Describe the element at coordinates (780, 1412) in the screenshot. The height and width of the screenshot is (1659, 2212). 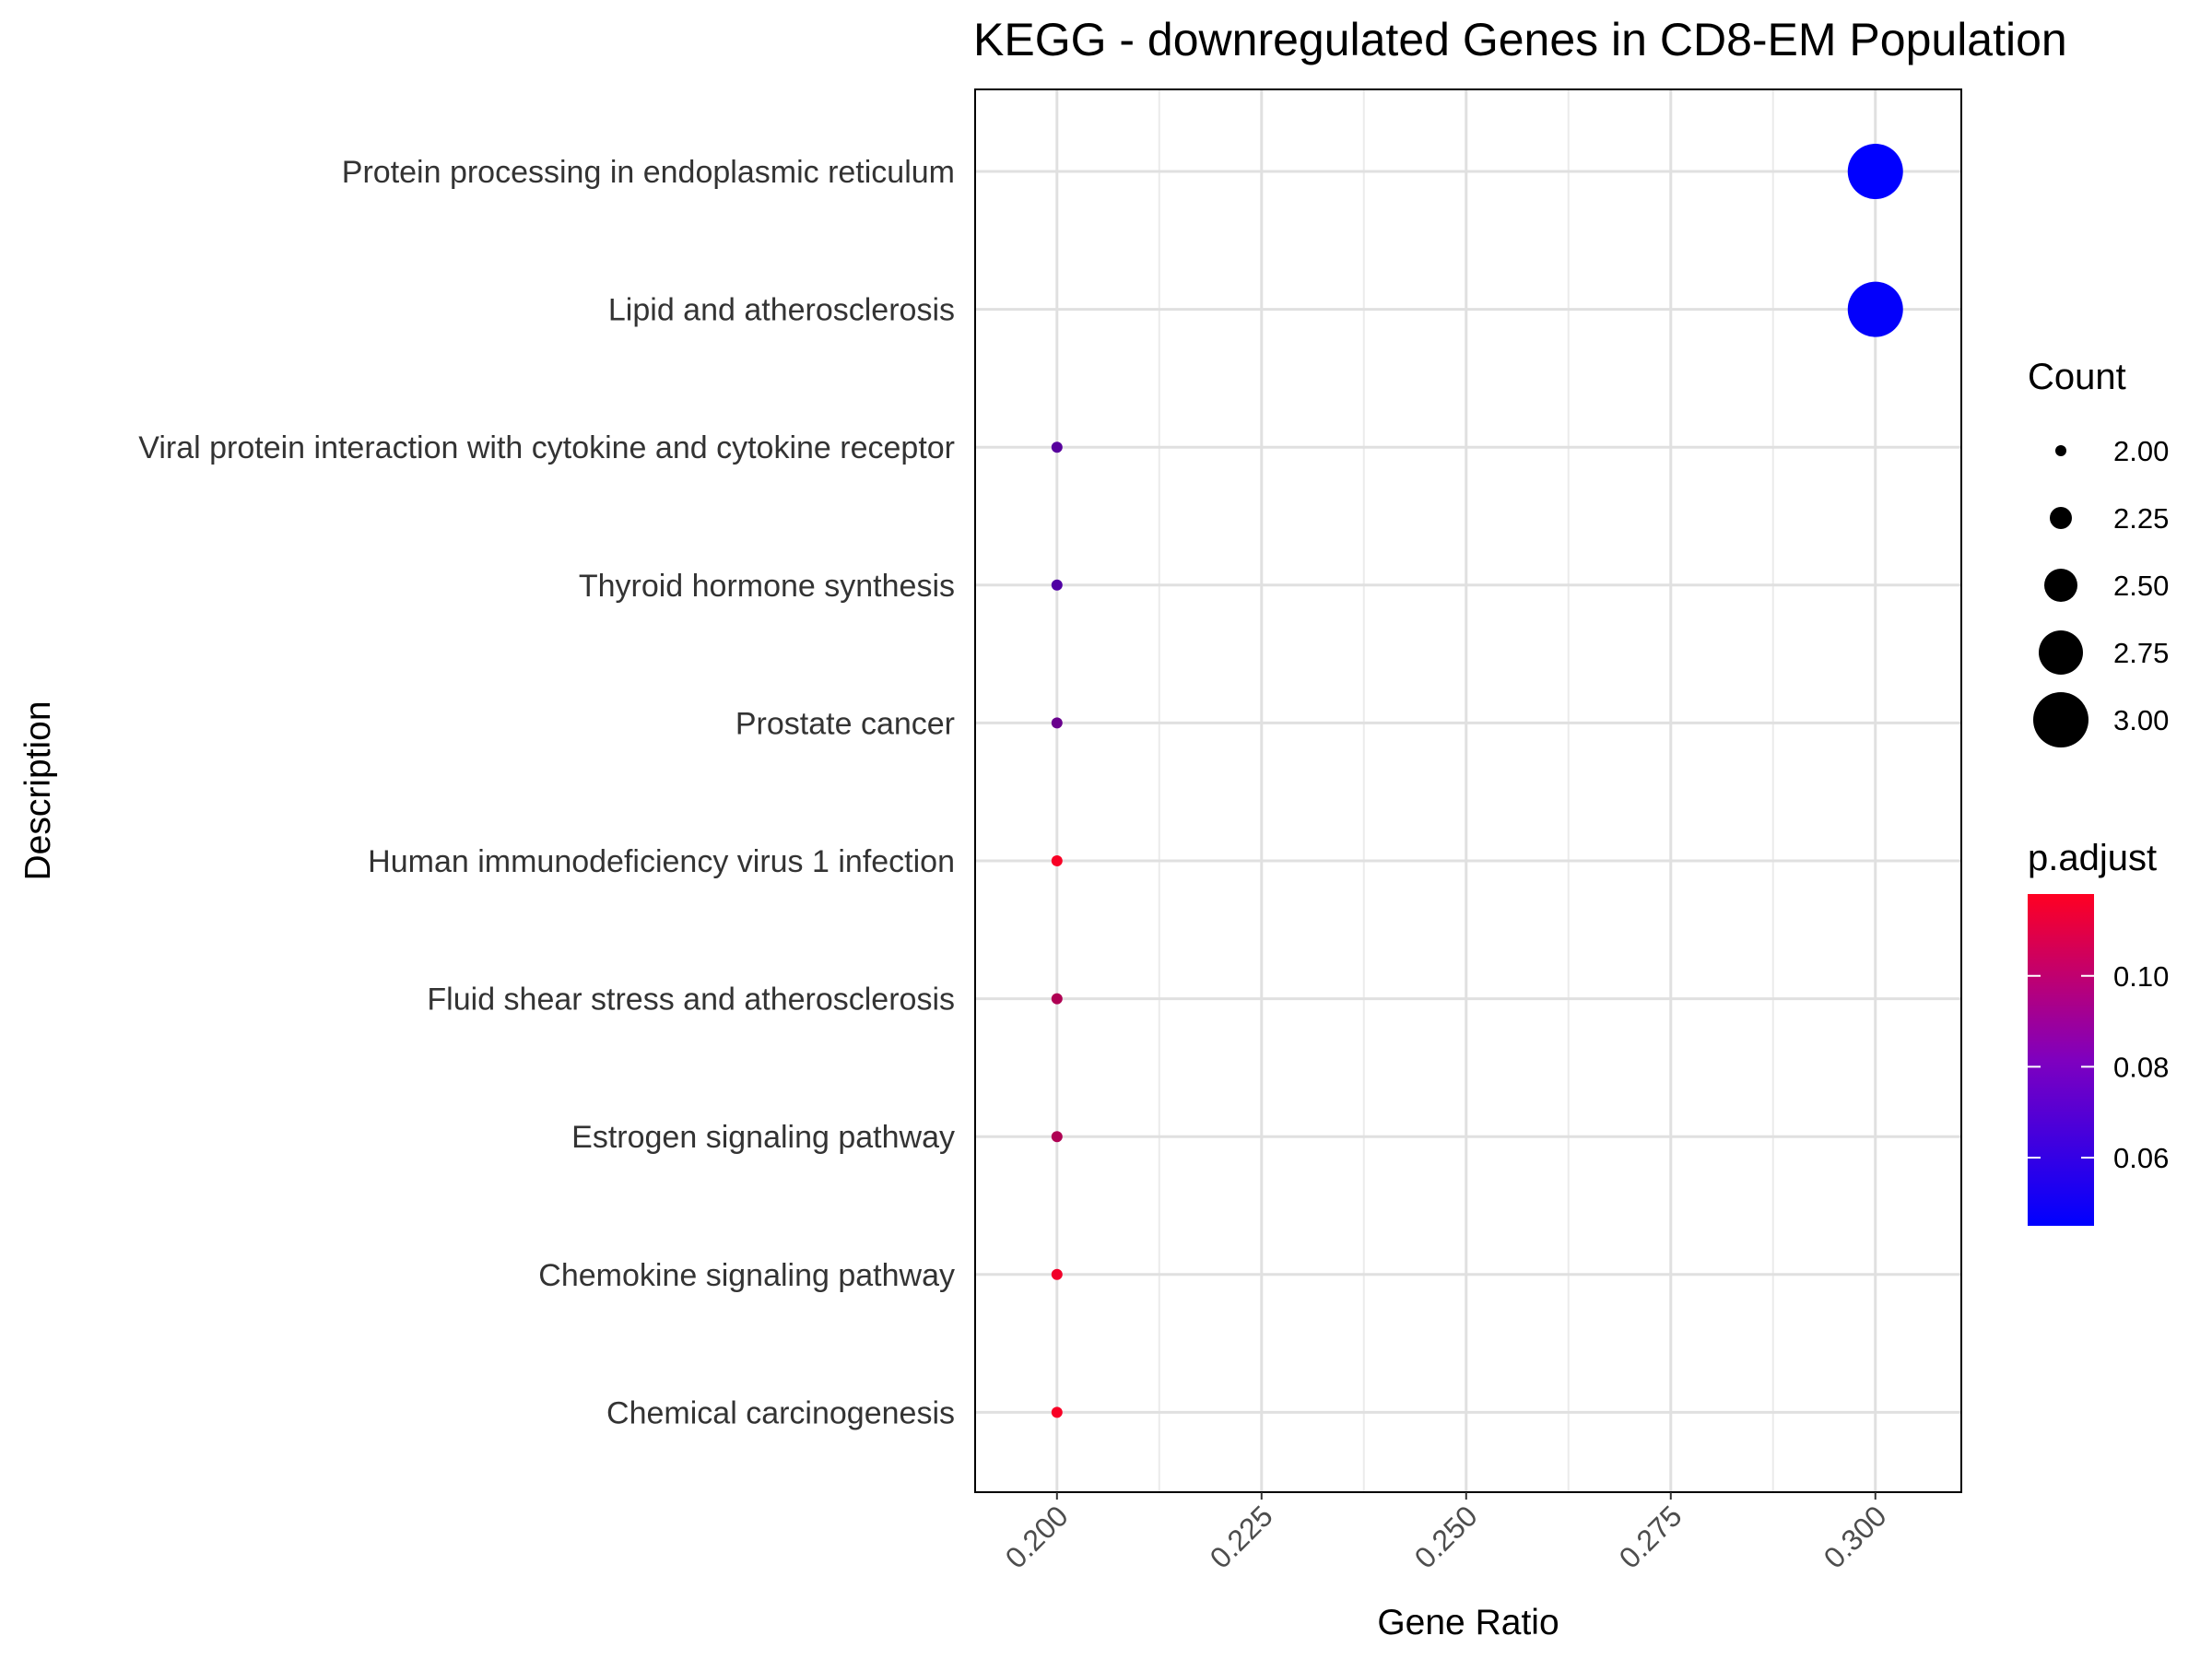
I see `y-tick-label: Chemical carcinogenesis` at that location.